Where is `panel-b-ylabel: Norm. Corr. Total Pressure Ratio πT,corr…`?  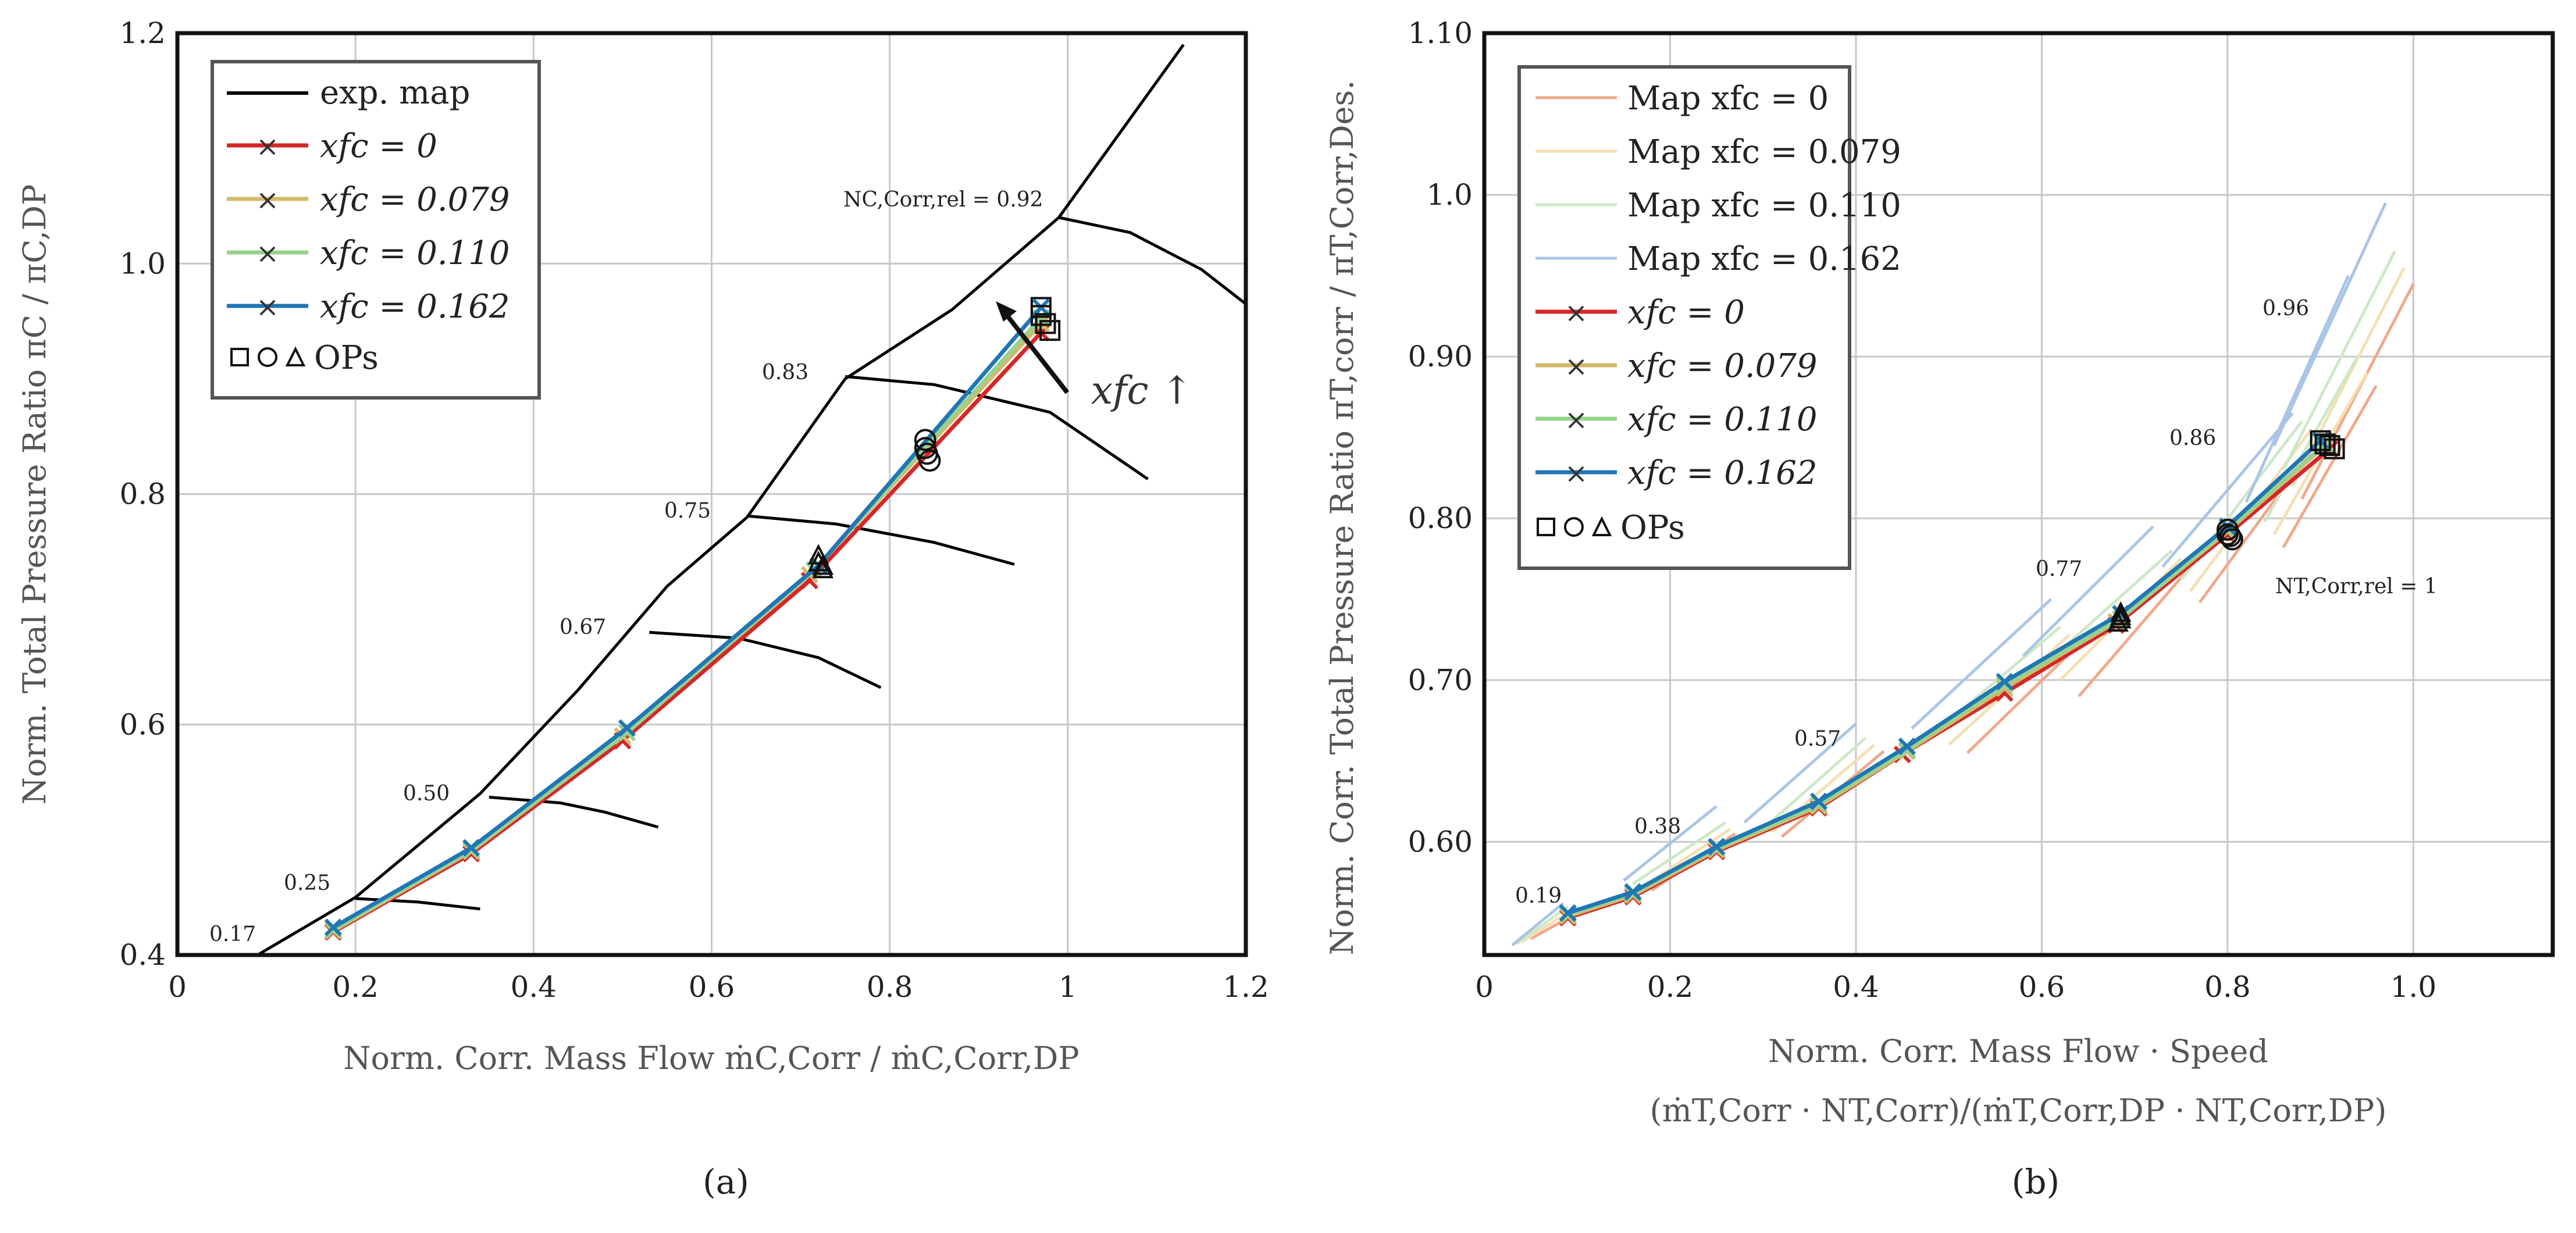
panel-b-ylabel: Norm. Corr. Total Pressure Ratio πT,corr… is located at coordinates (1342, 518).